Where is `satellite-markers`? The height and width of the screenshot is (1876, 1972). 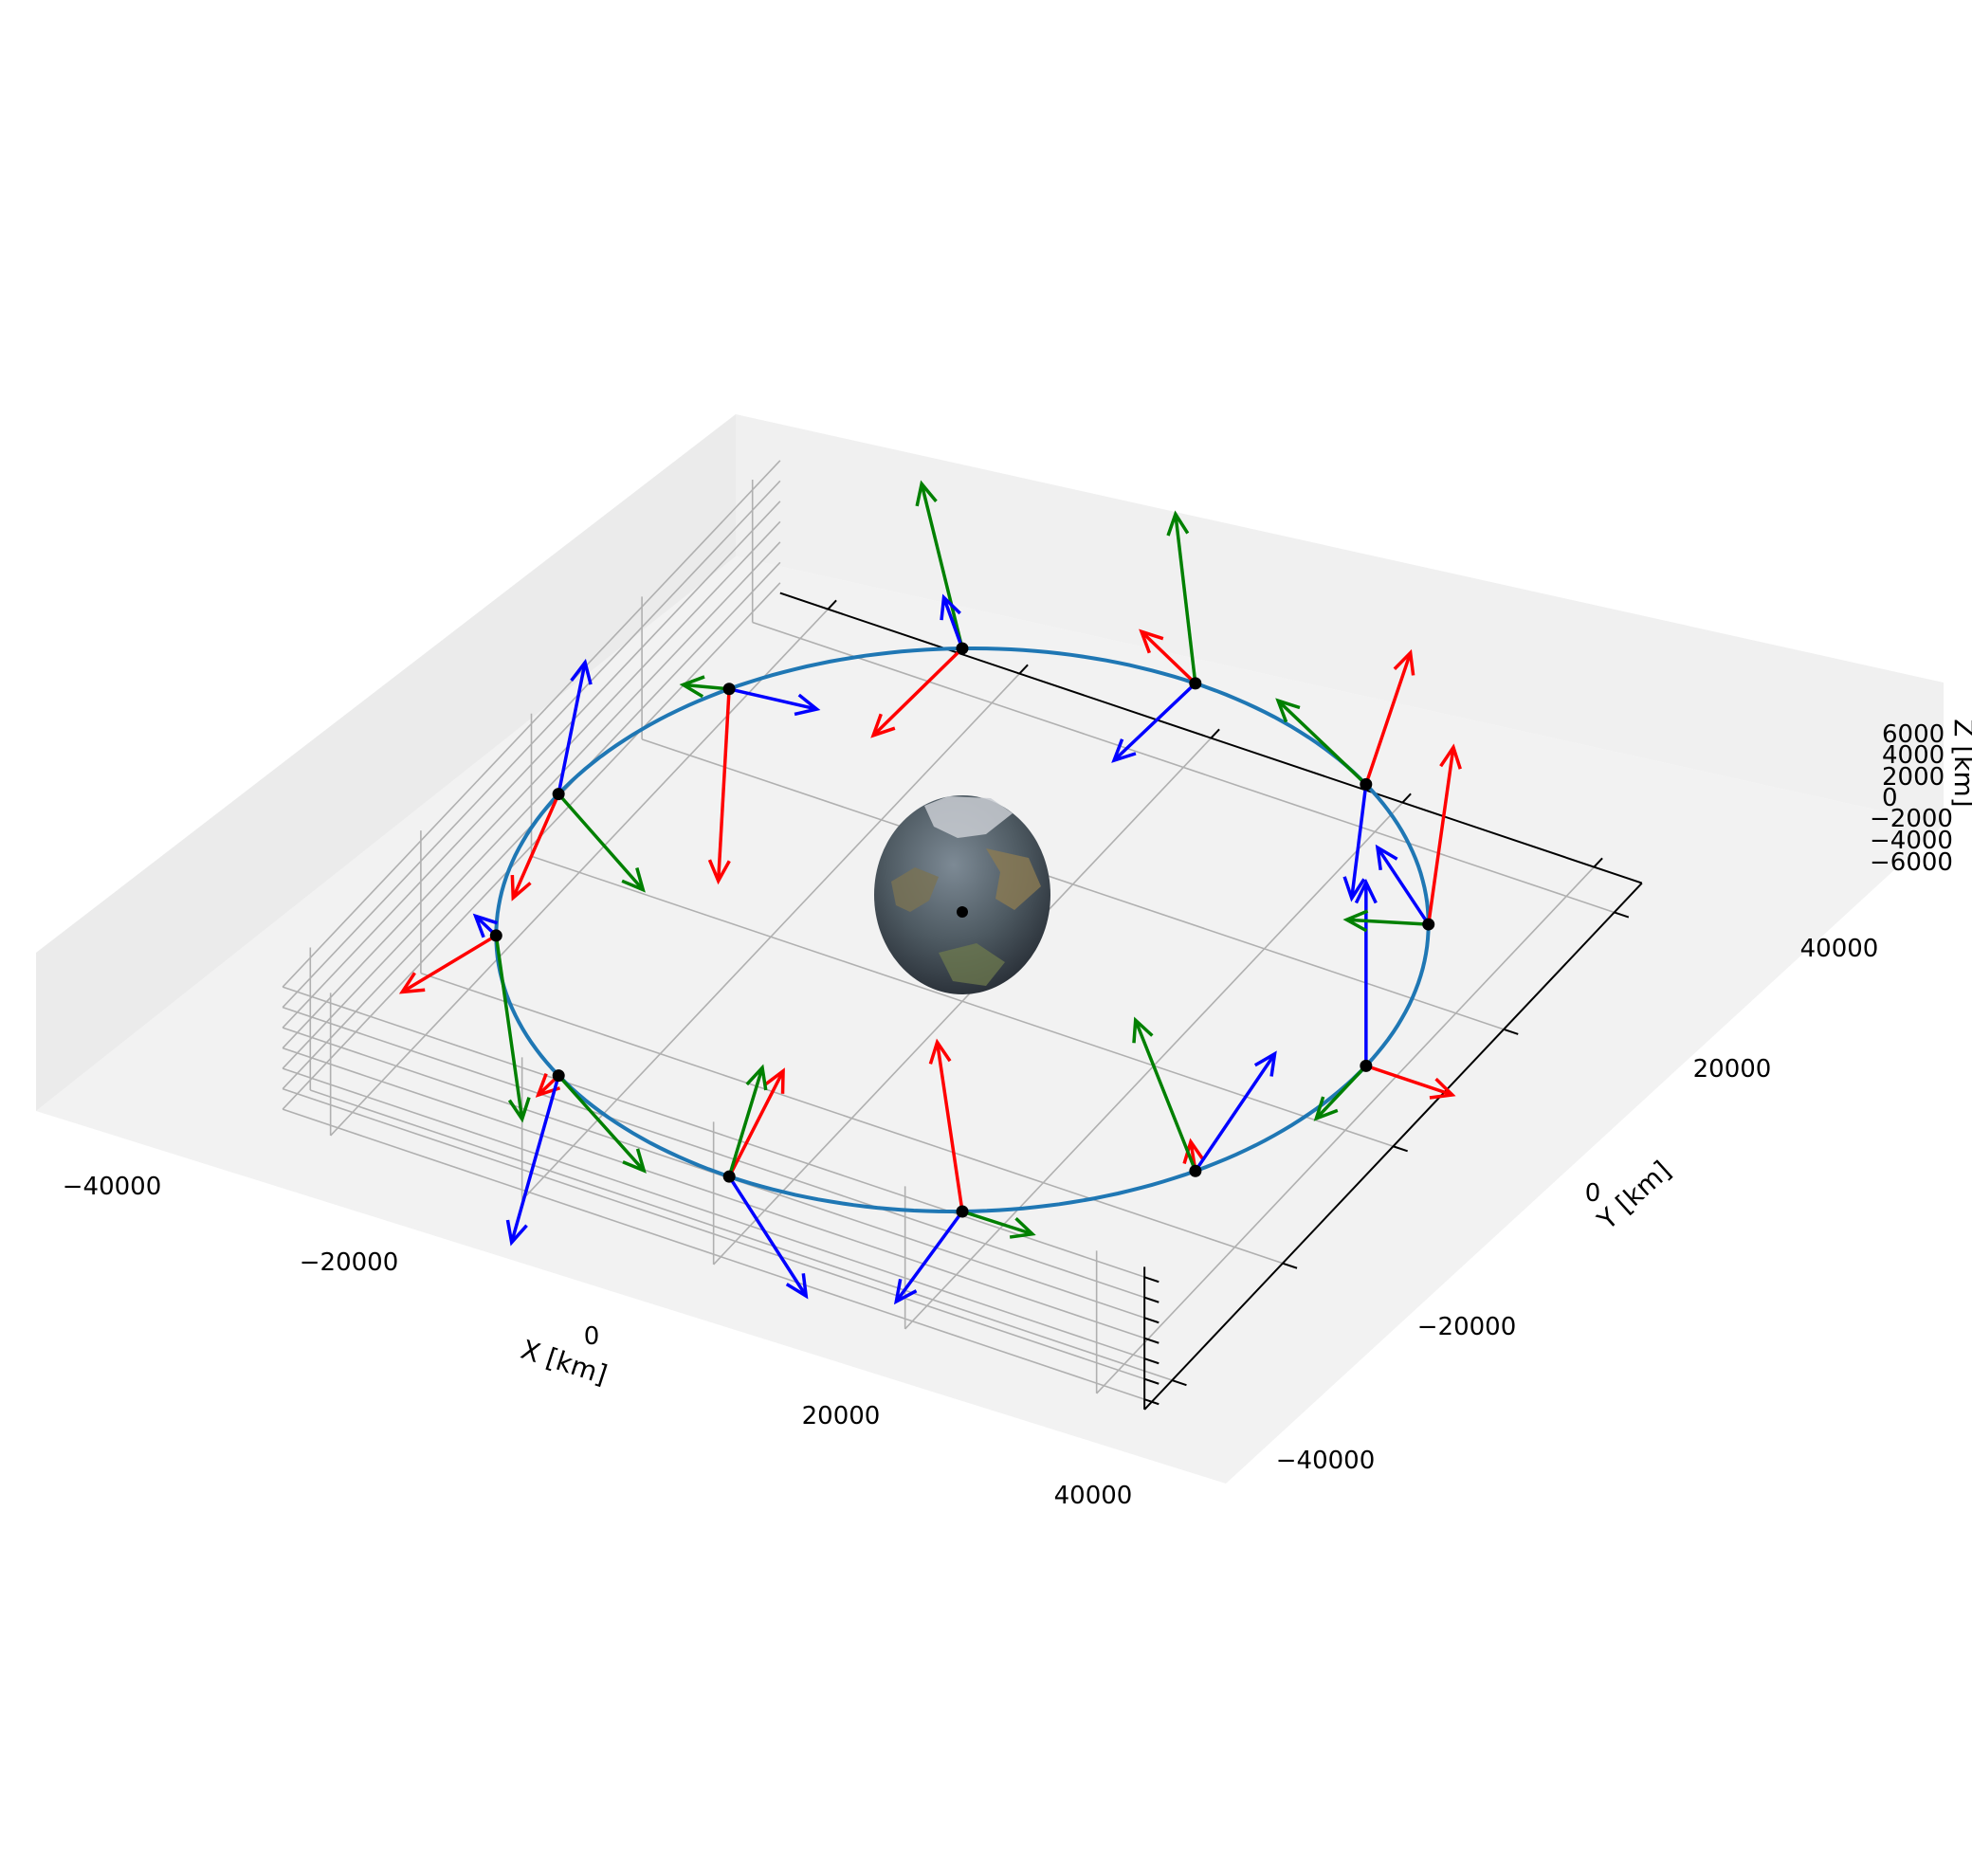
satellite-markers is located at coordinates (962, 930).